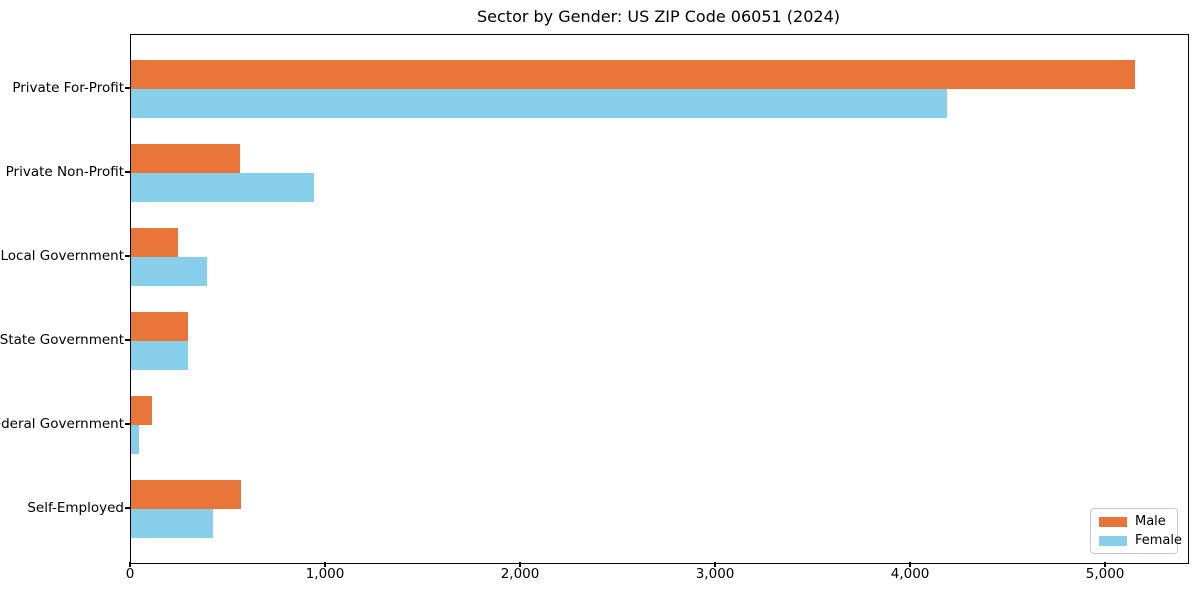 This screenshot has height=600, width=1200. I want to click on legend-item-male: Male, so click(1134, 521).